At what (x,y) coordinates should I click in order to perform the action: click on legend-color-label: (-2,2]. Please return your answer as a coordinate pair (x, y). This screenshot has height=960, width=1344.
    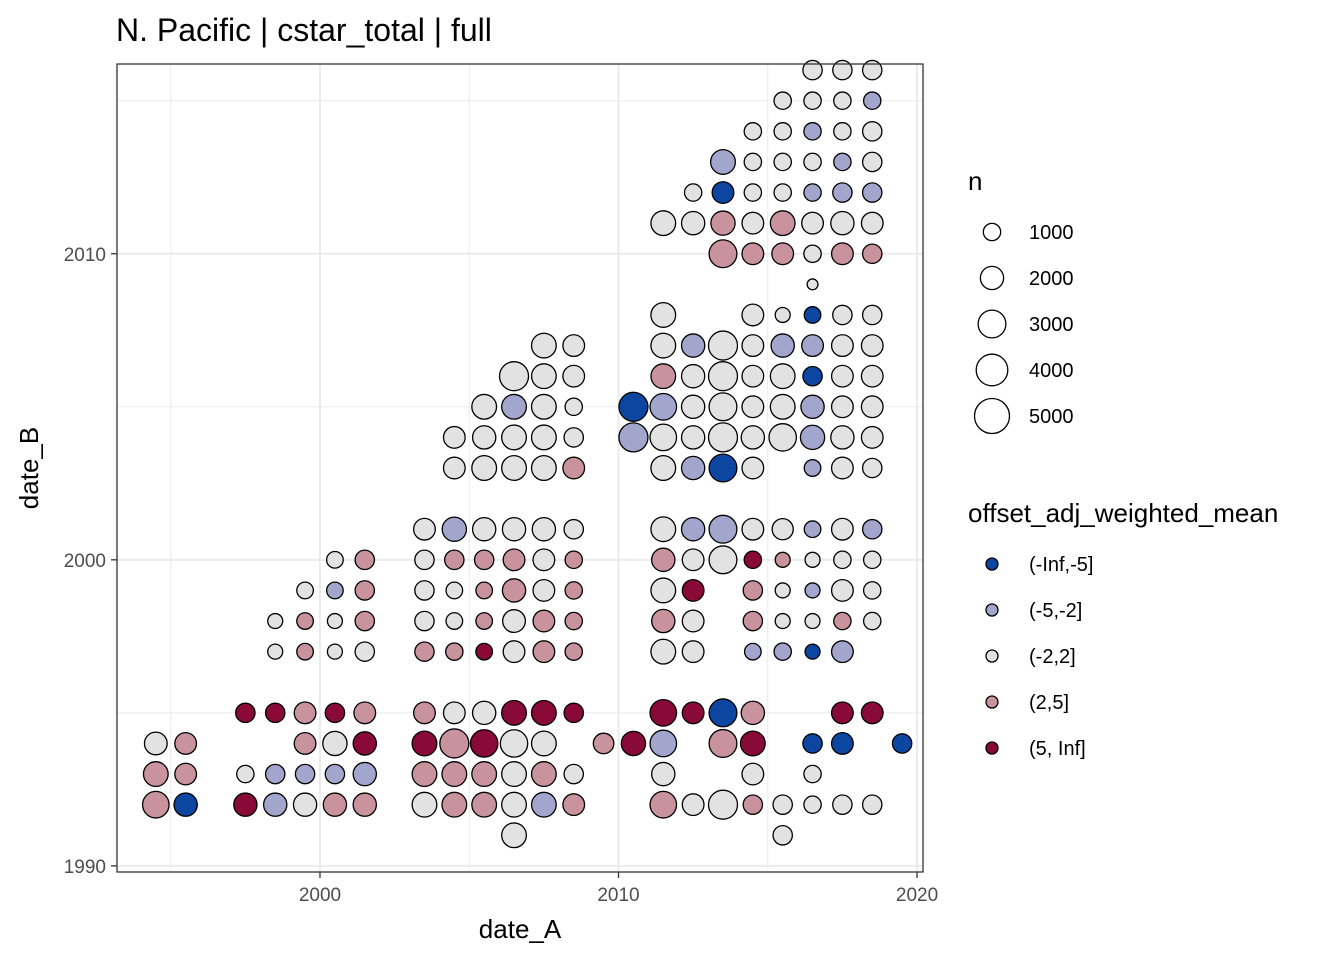
    Looking at the image, I should click on (1052, 657).